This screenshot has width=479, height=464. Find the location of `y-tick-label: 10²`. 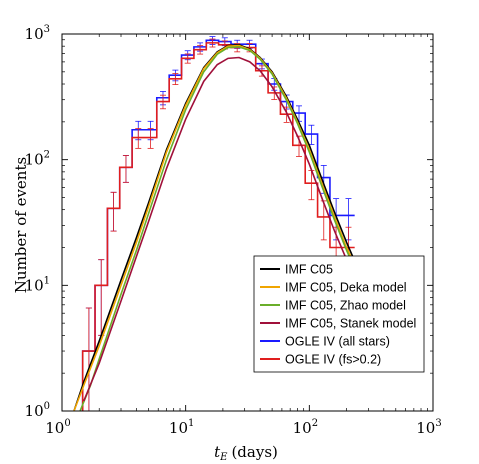

y-tick-label: 10² is located at coordinates (37, 159).